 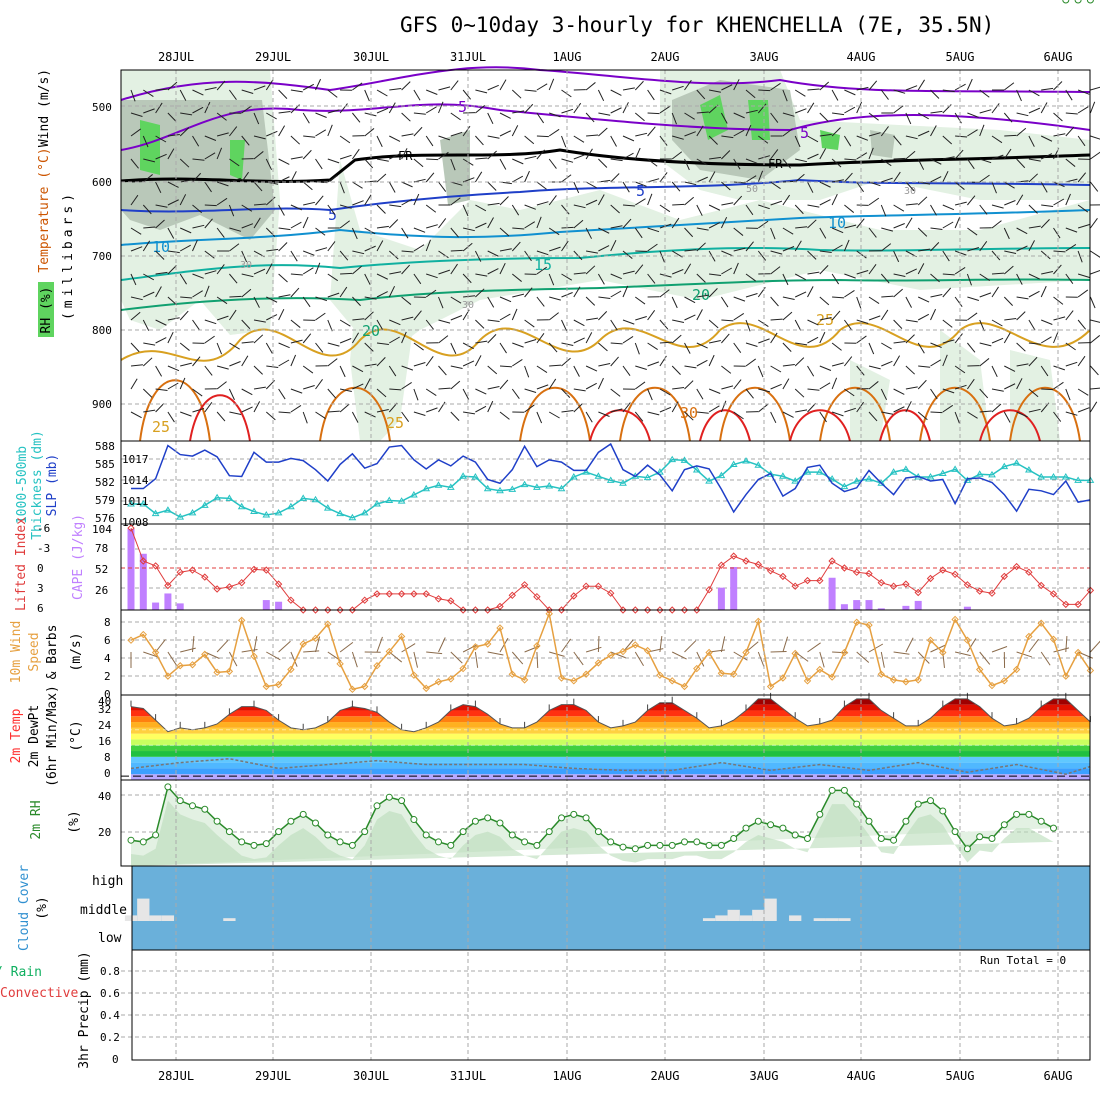 What do you see at coordinates (103, 910) in the screenshot?
I see `cloud-level-label: middle` at bounding box center [103, 910].